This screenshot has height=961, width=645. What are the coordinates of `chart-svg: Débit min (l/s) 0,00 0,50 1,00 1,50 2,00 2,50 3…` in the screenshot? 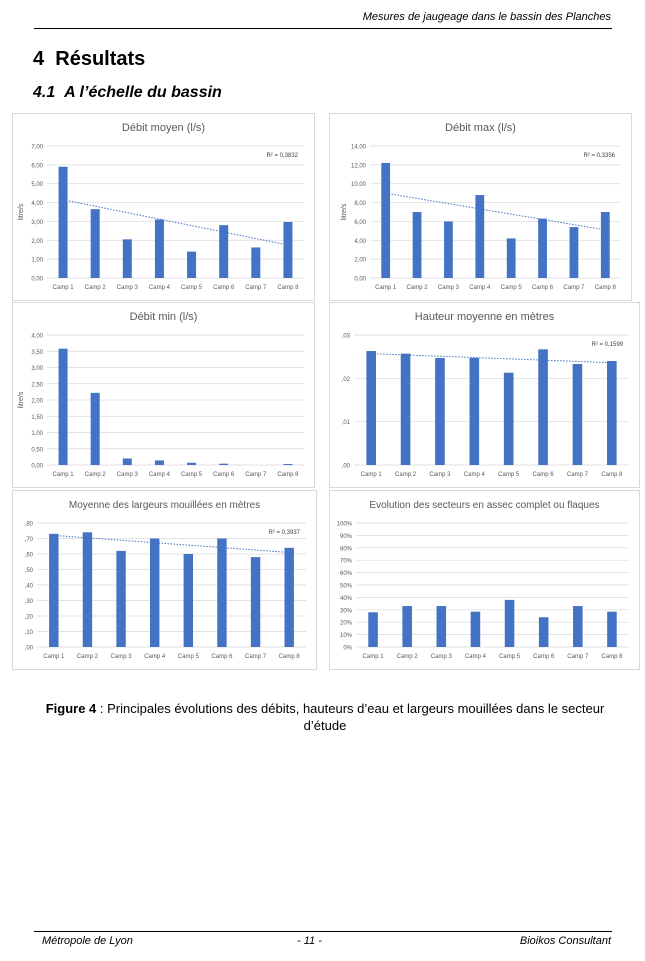 It's located at (161, 394).